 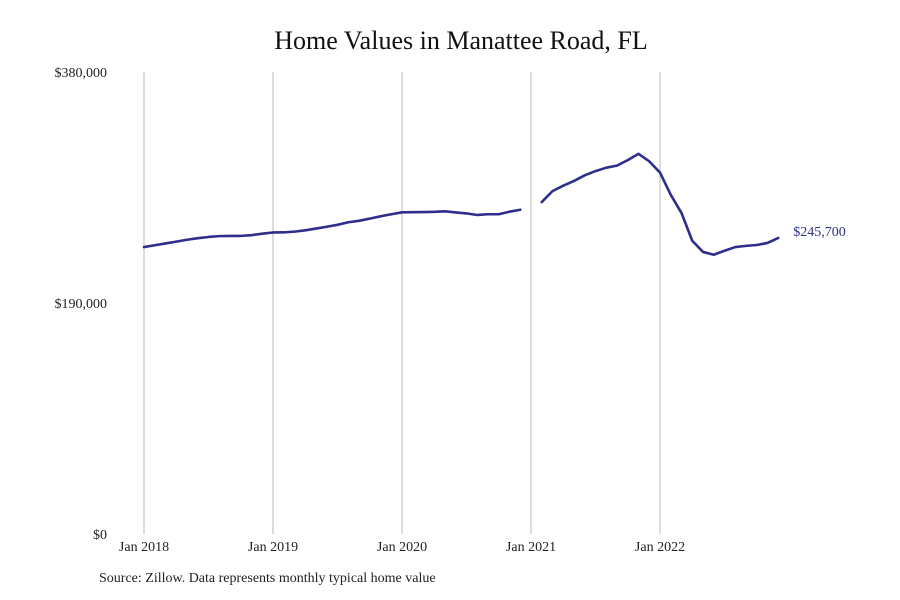 What do you see at coordinates (461, 204) in the screenshot?
I see `home-value-series` at bounding box center [461, 204].